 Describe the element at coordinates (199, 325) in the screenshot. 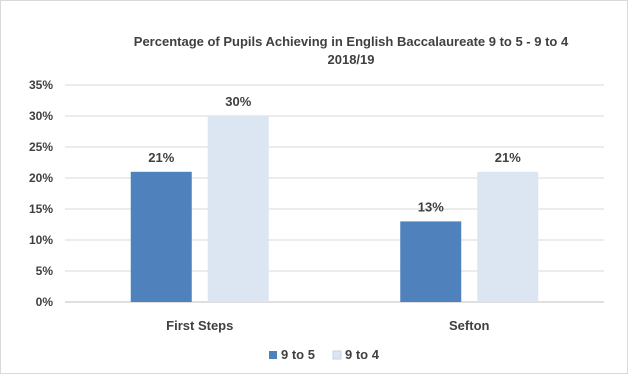

I see `x-tick-label: First Steps` at that location.